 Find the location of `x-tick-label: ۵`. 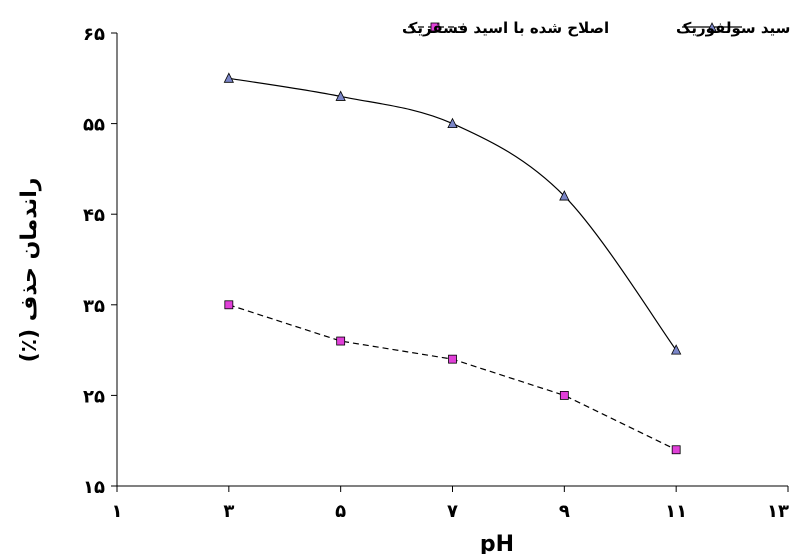

x-tick-label: ۵ is located at coordinates (340, 511).